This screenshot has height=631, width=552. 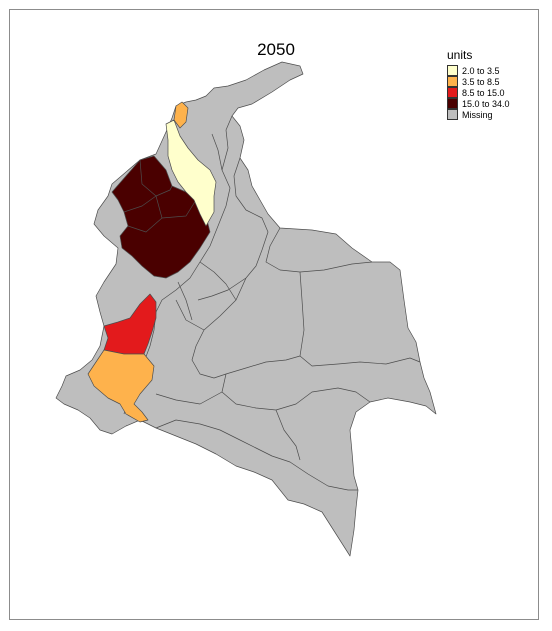 I want to click on legend-item: 2.0 to 3.5, so click(x=478, y=70).